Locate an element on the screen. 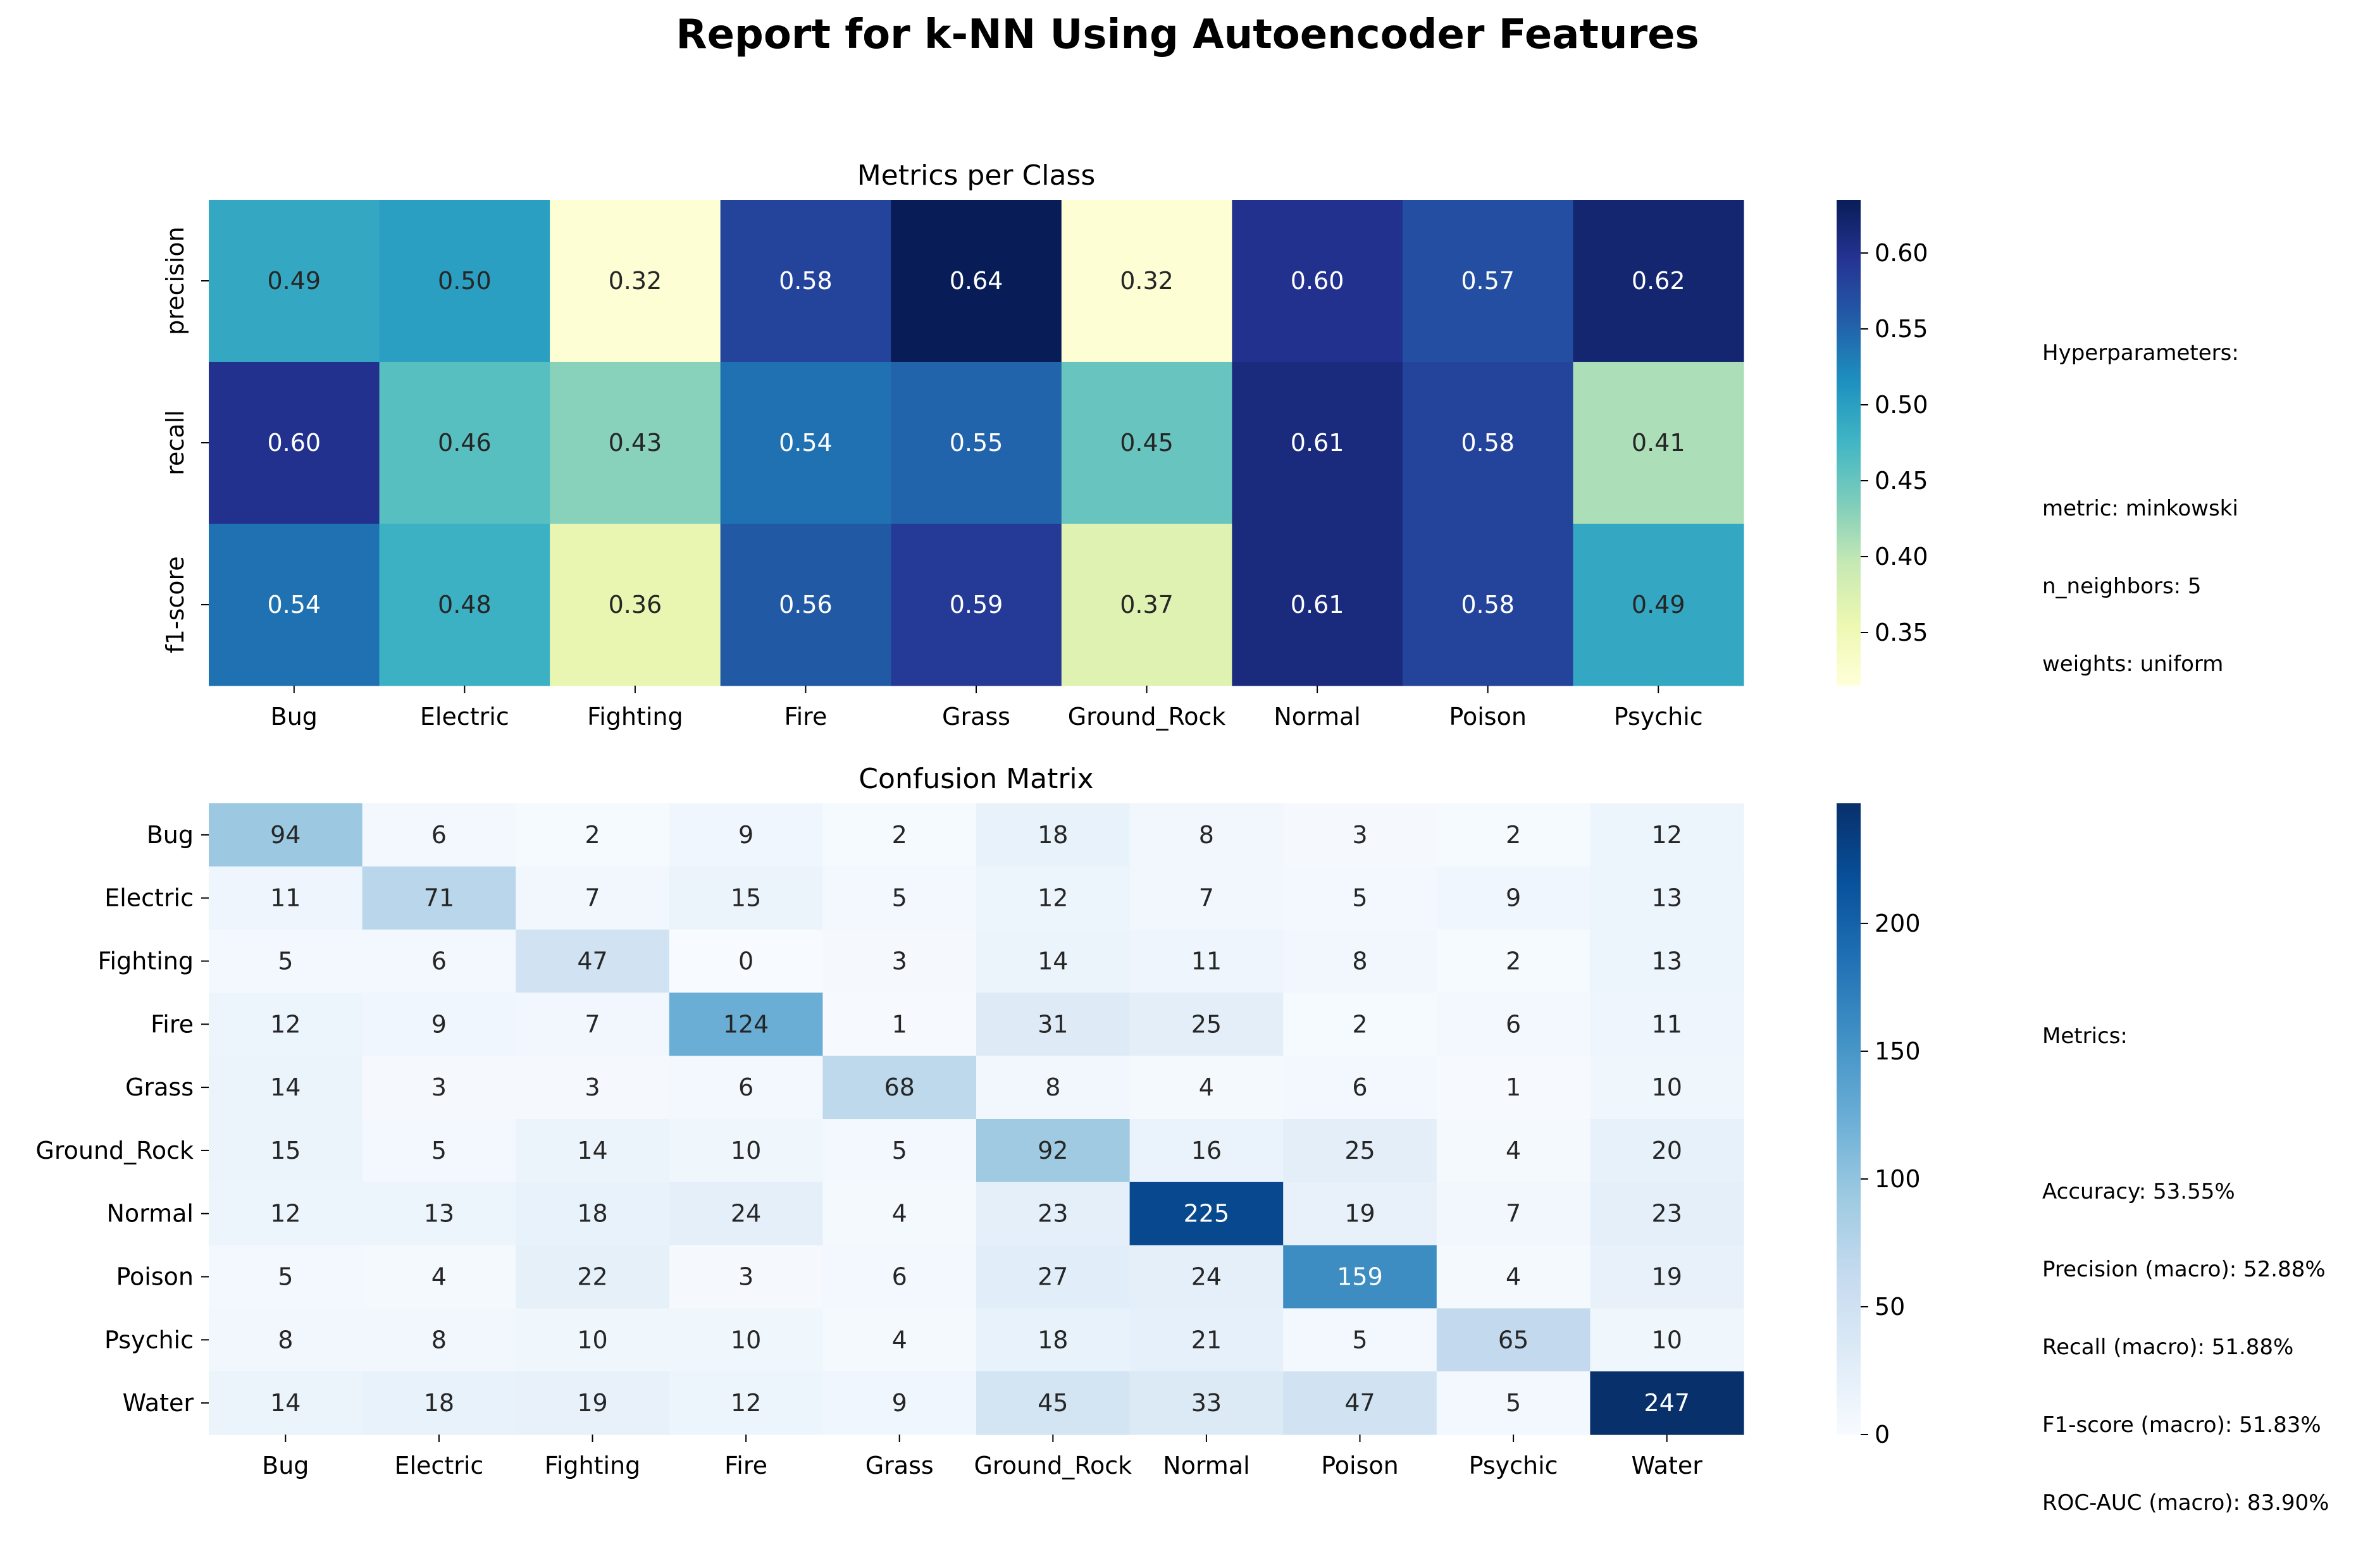  cell-value-label: 10 is located at coordinates (592, 1340).